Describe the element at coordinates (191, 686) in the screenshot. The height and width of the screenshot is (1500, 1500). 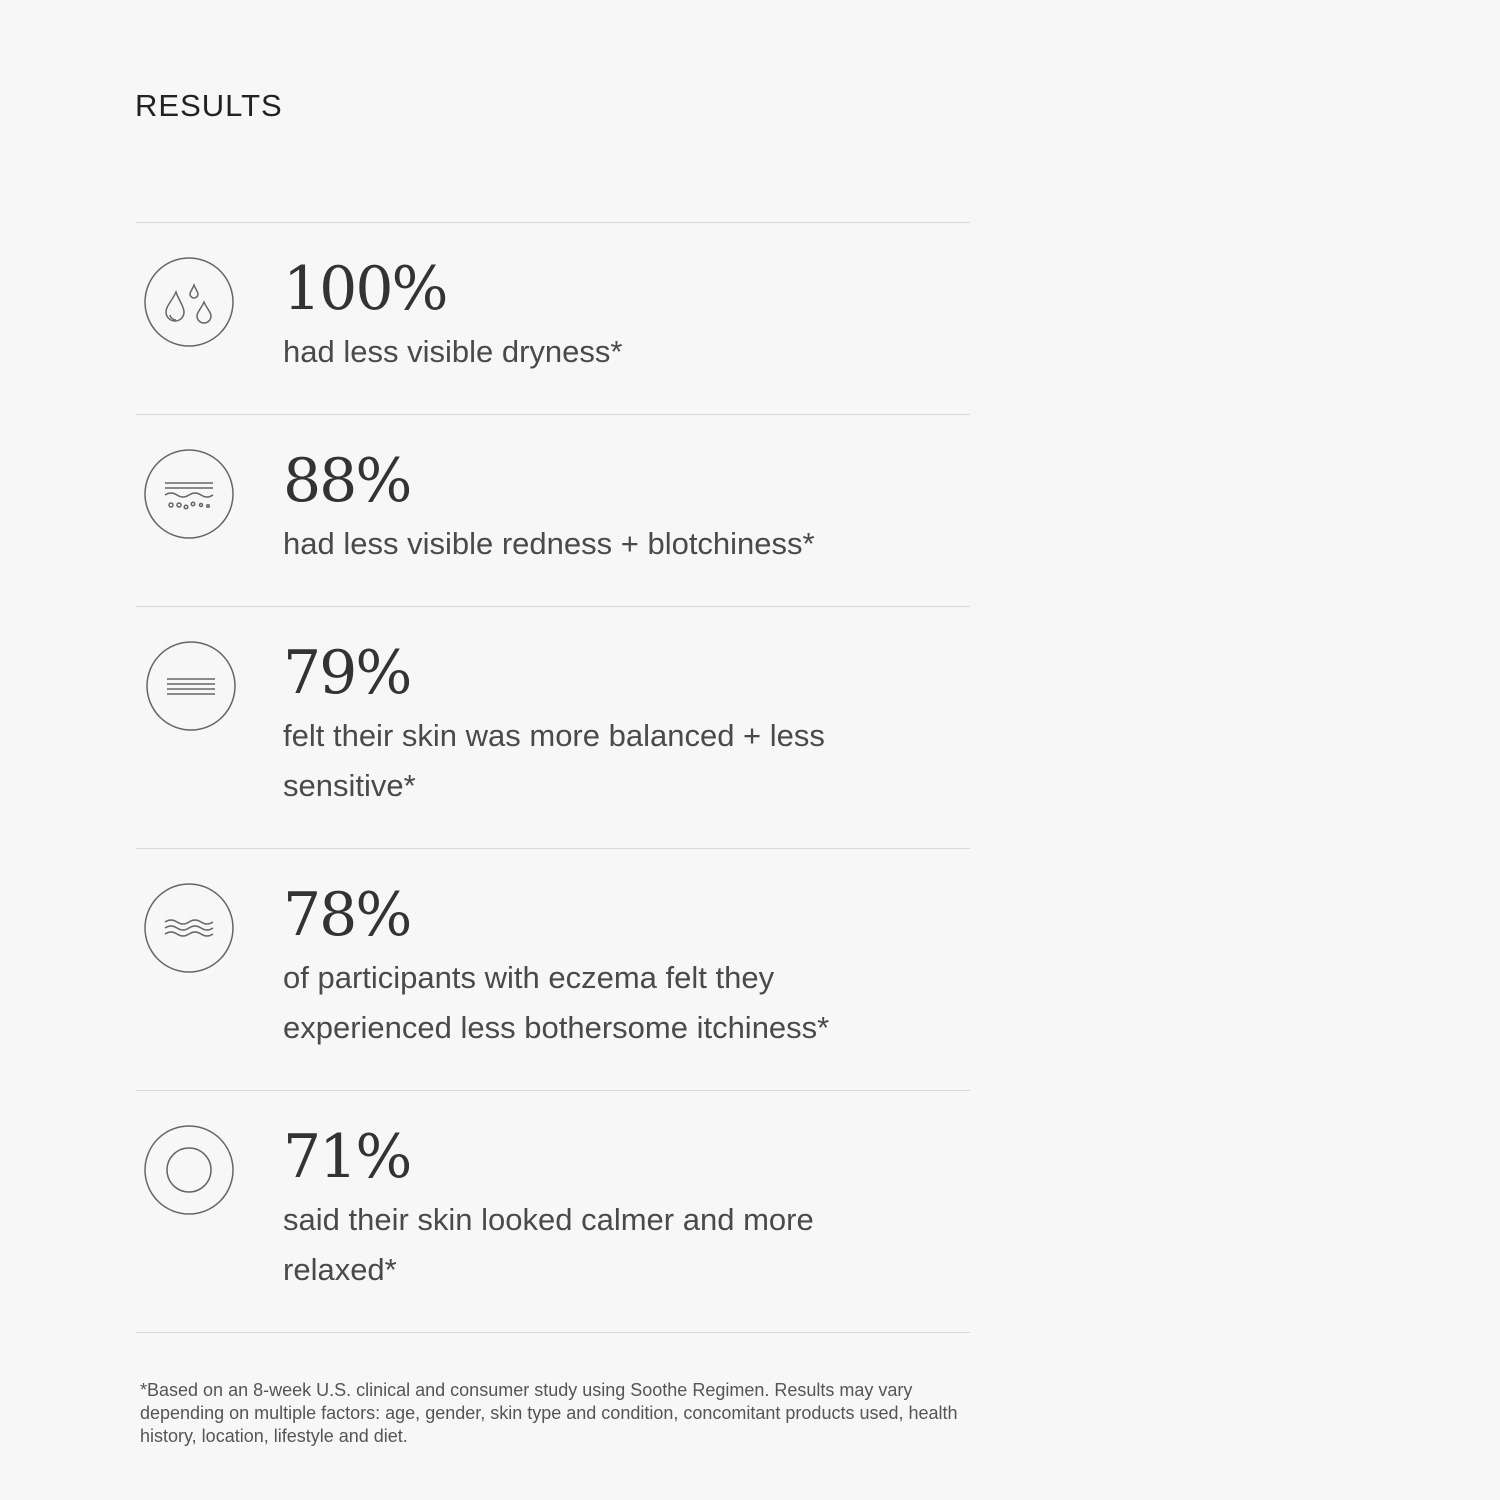
I see `balanced-lines-icon` at that location.